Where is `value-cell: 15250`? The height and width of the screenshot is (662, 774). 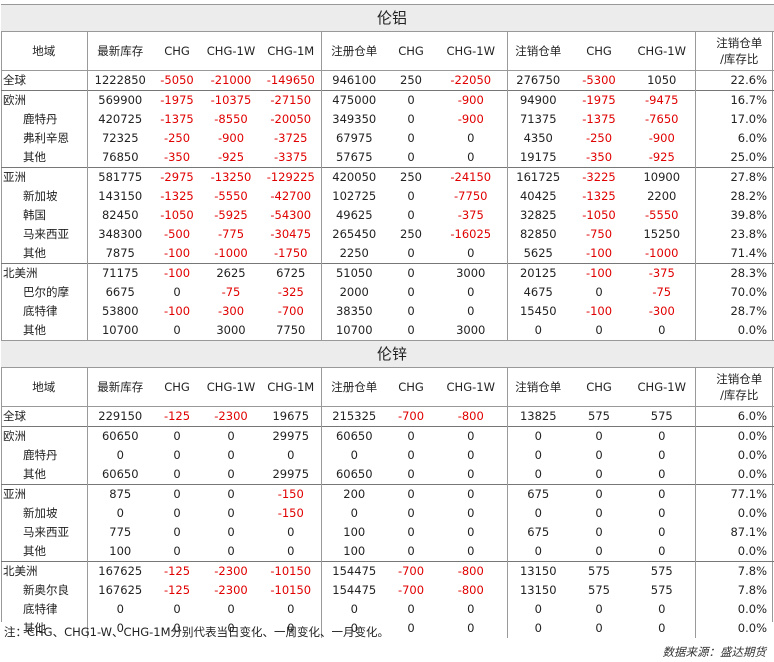
value-cell: 15250 is located at coordinates (662, 234).